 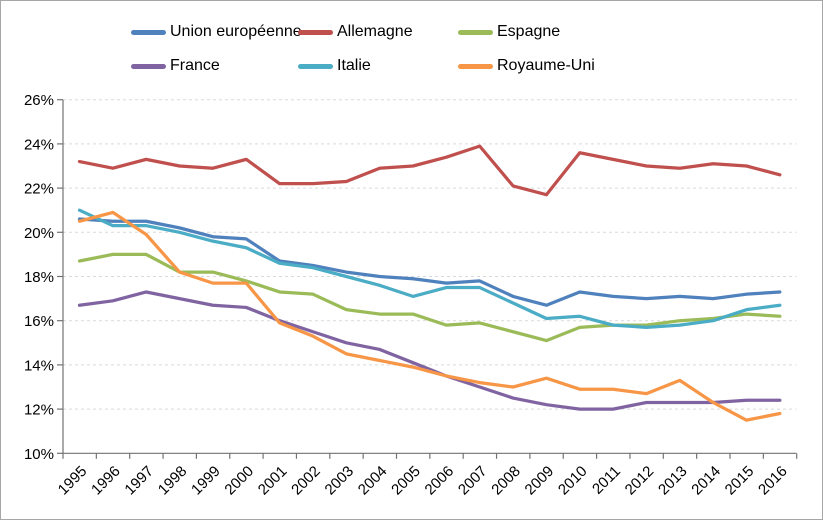 I want to click on legend-item-royaume-uni: Royaume-Uni, so click(x=526, y=66).